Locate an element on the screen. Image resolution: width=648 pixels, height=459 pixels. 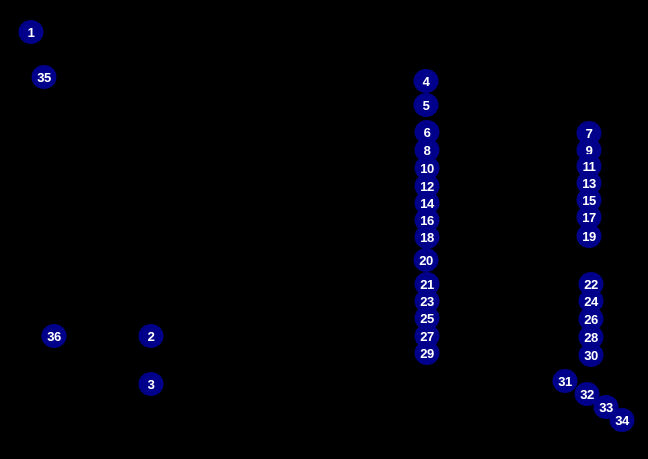
som-mark-36: 36 is located at coordinates (54, 336).